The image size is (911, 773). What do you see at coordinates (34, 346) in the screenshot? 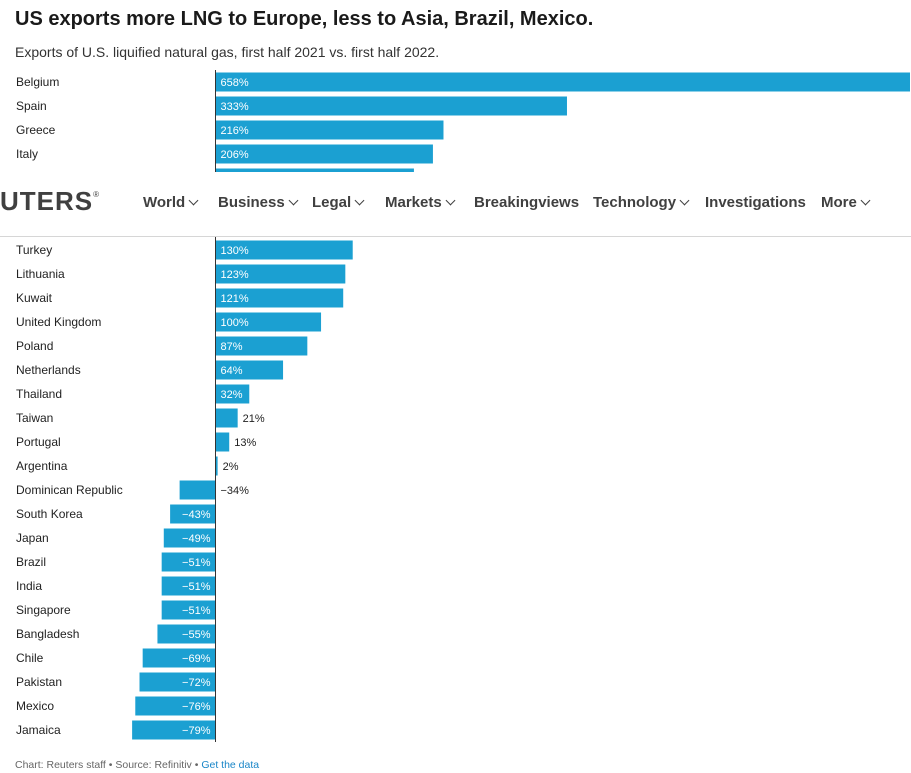
I see `category-label: Poland` at bounding box center [34, 346].